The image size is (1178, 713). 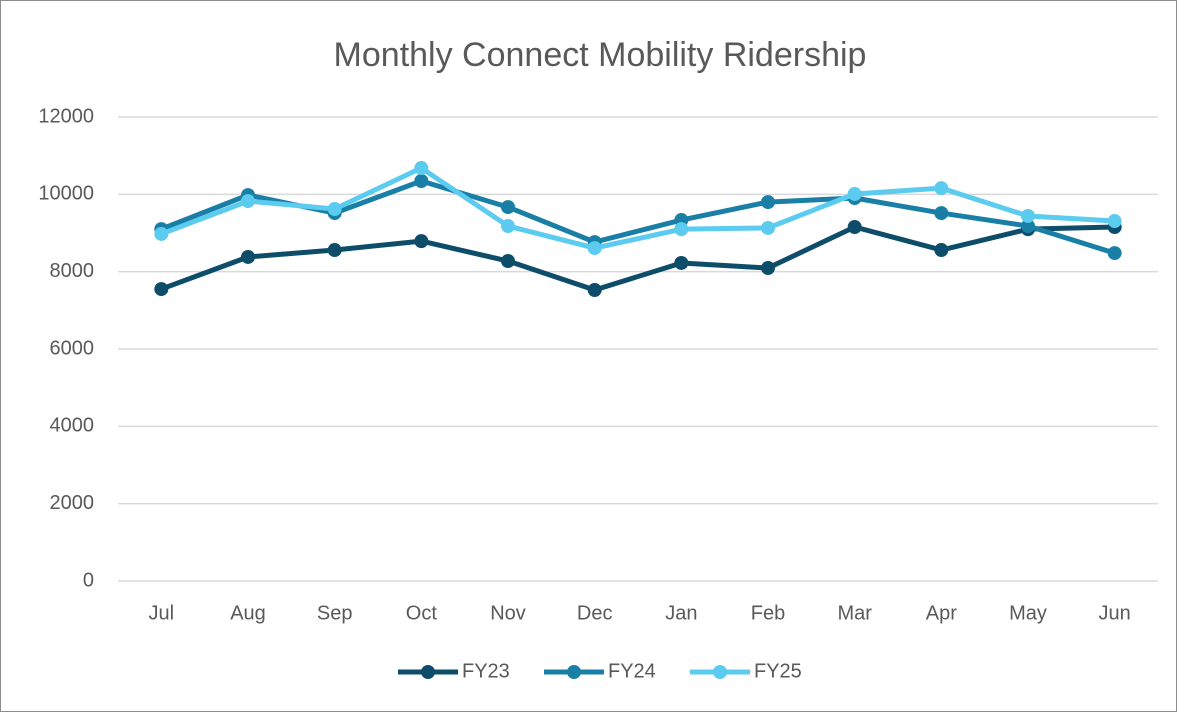 I want to click on x-tick-label: Jul, so click(x=162, y=613).